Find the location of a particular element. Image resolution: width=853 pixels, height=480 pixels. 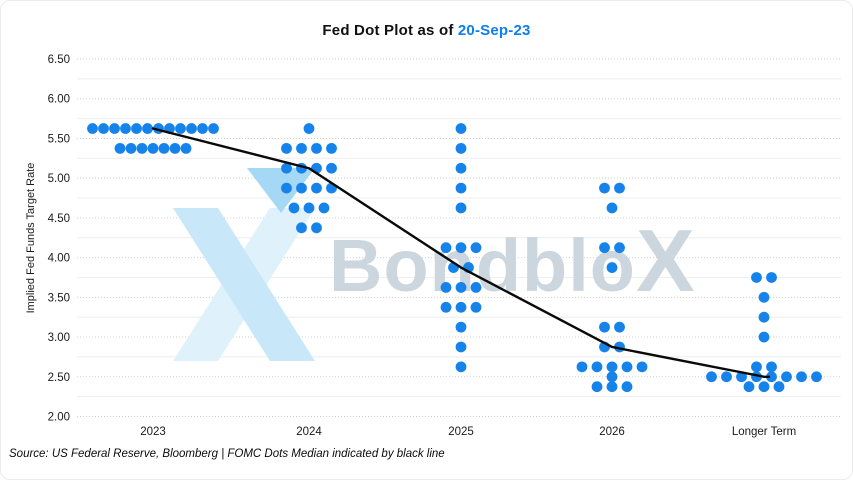

fomc-dot-2025-4.625 is located at coordinates (461, 208).